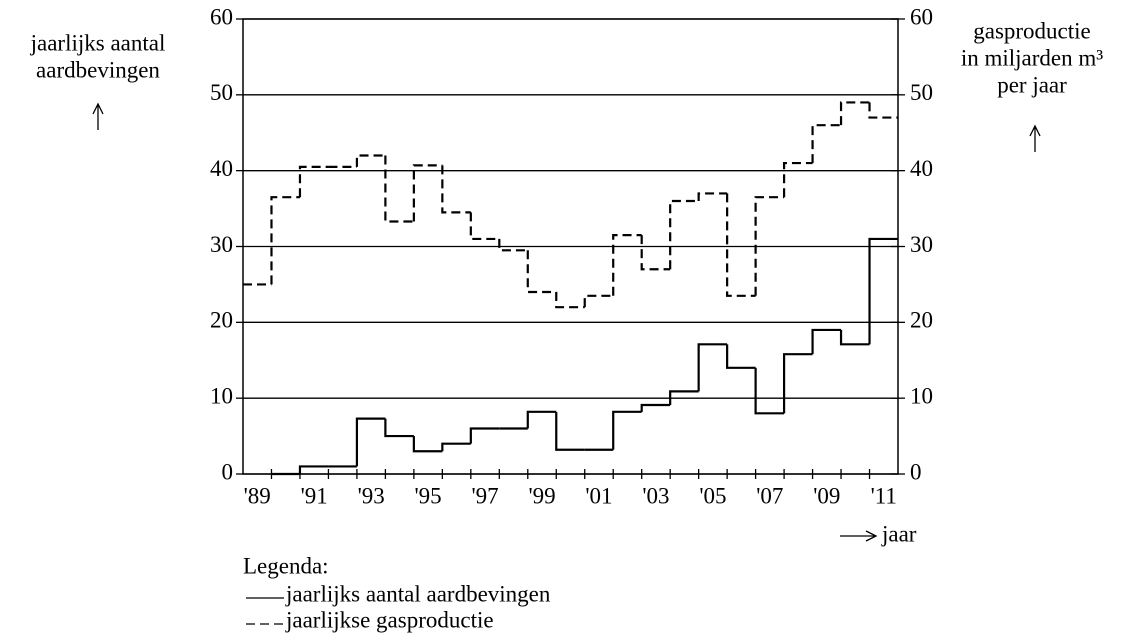 The image size is (1135, 639). I want to click on y2-tick-label: 0, so click(916, 471).